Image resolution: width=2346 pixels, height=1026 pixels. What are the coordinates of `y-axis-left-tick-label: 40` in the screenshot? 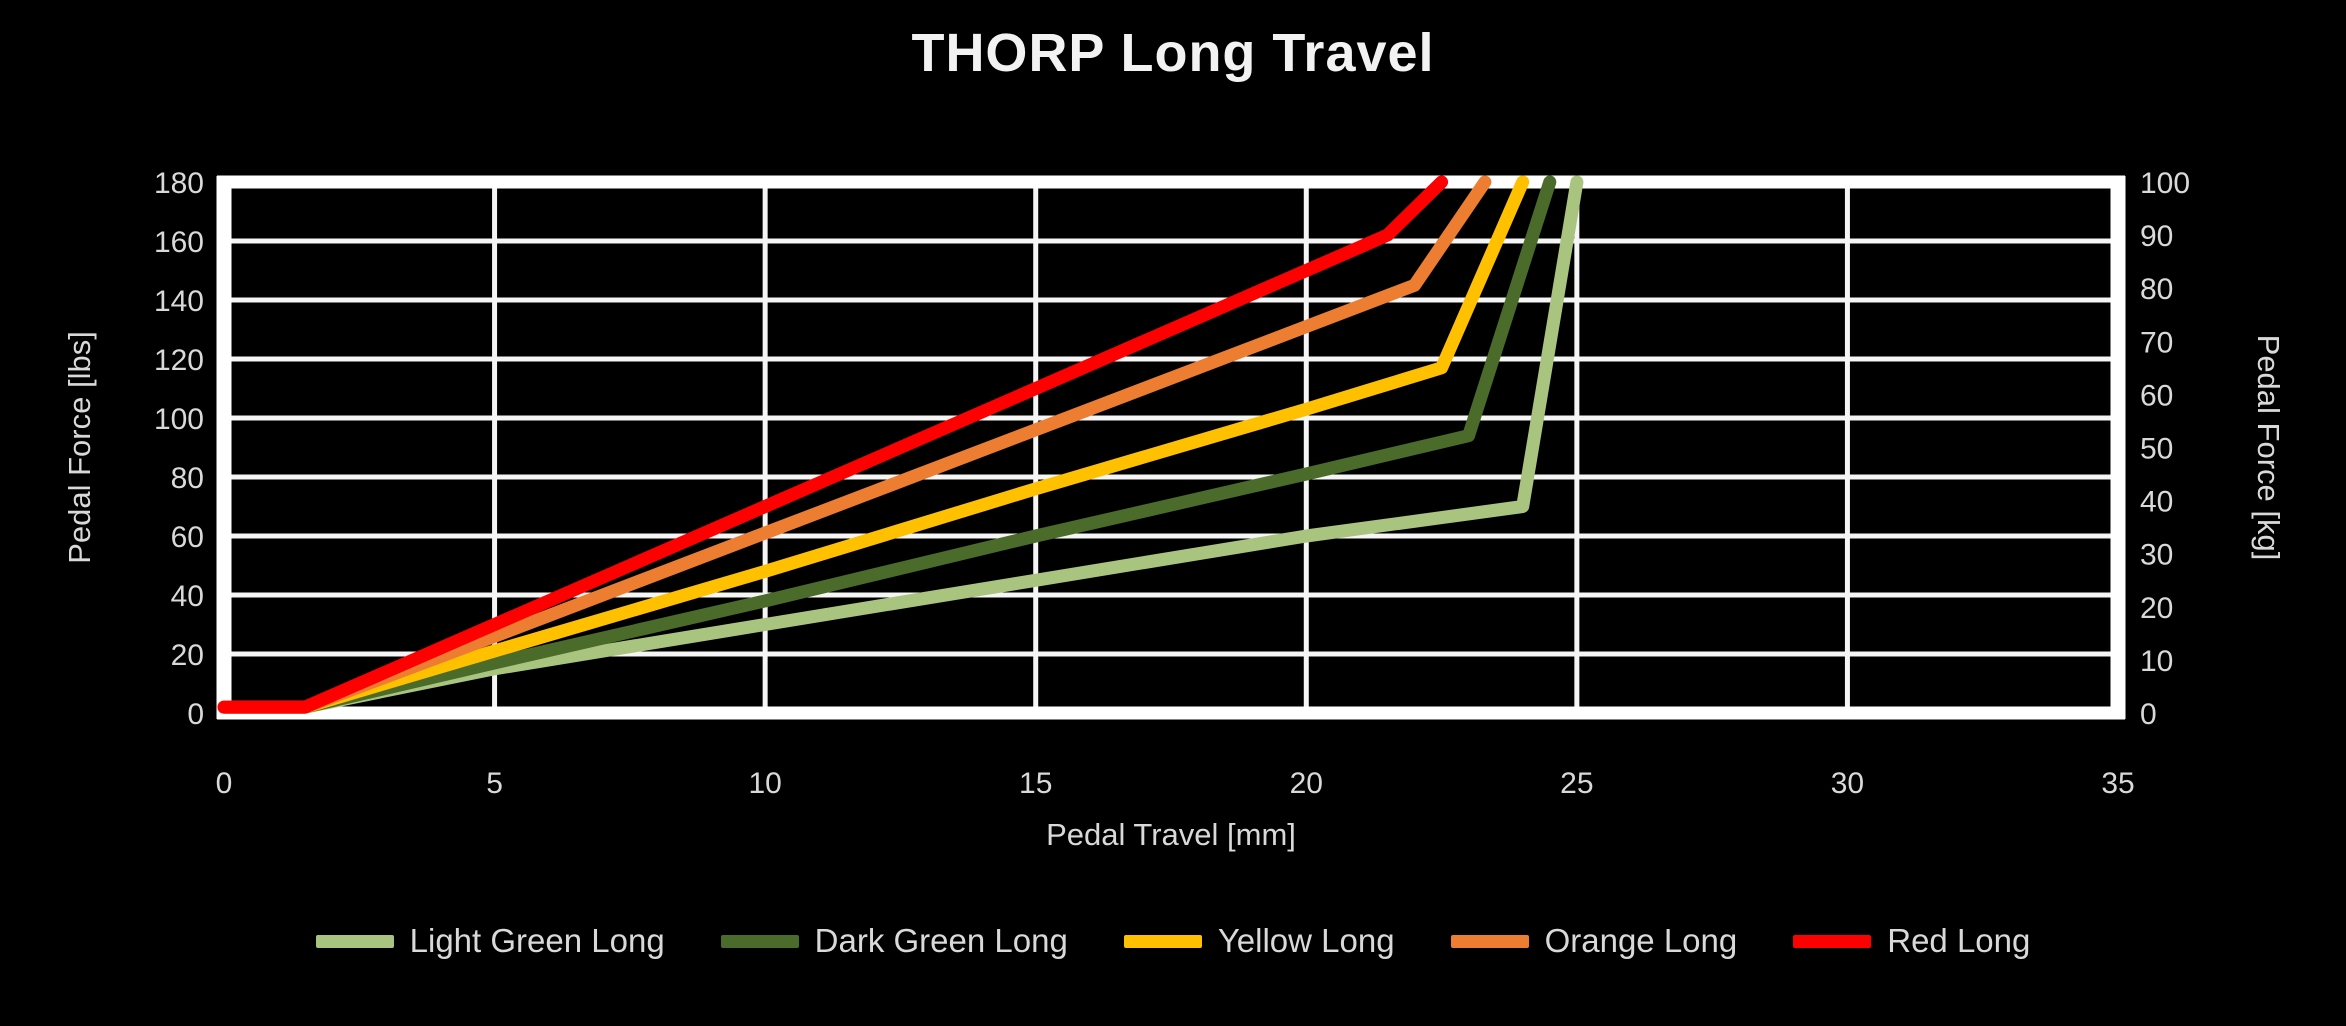 It's located at (187, 596).